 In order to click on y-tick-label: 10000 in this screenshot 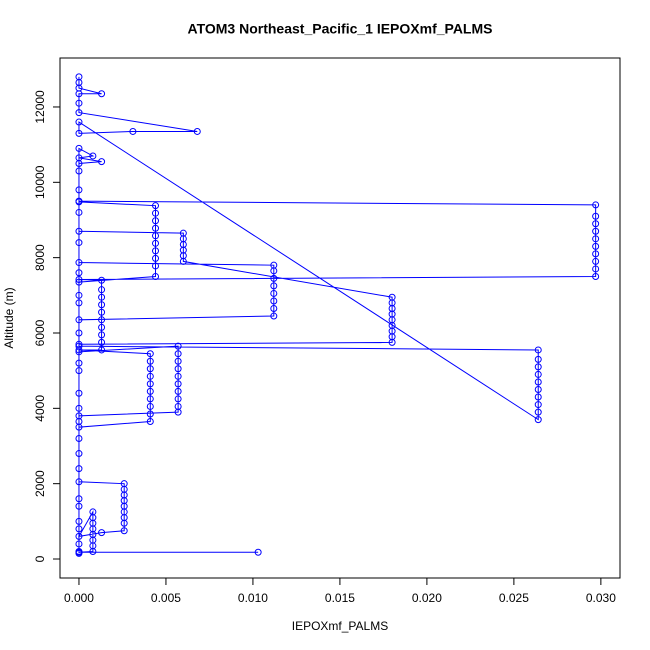, I will do `click(40, 182)`.